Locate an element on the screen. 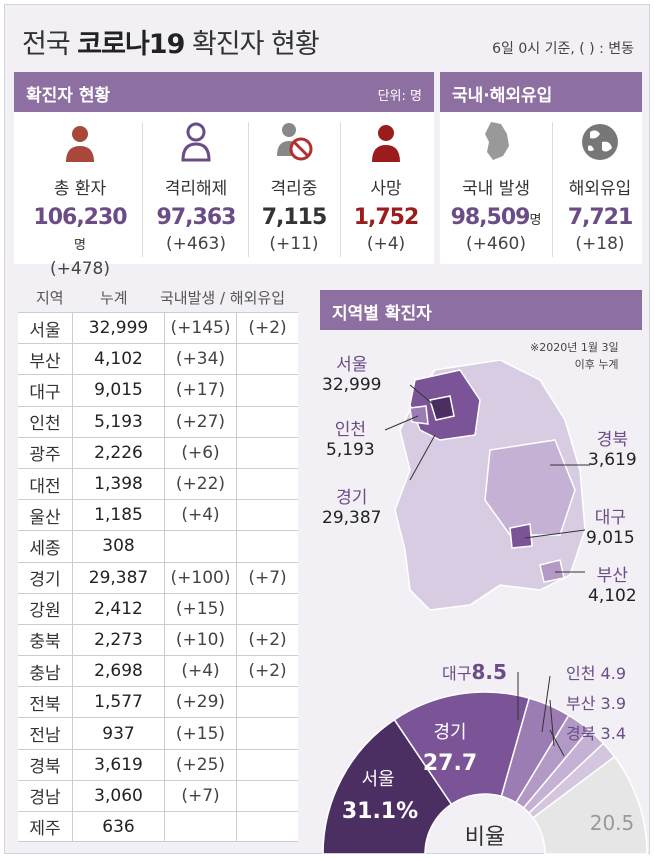 This screenshot has height=858, width=654. table-row: 제주 636 is located at coordinates (158, 827).